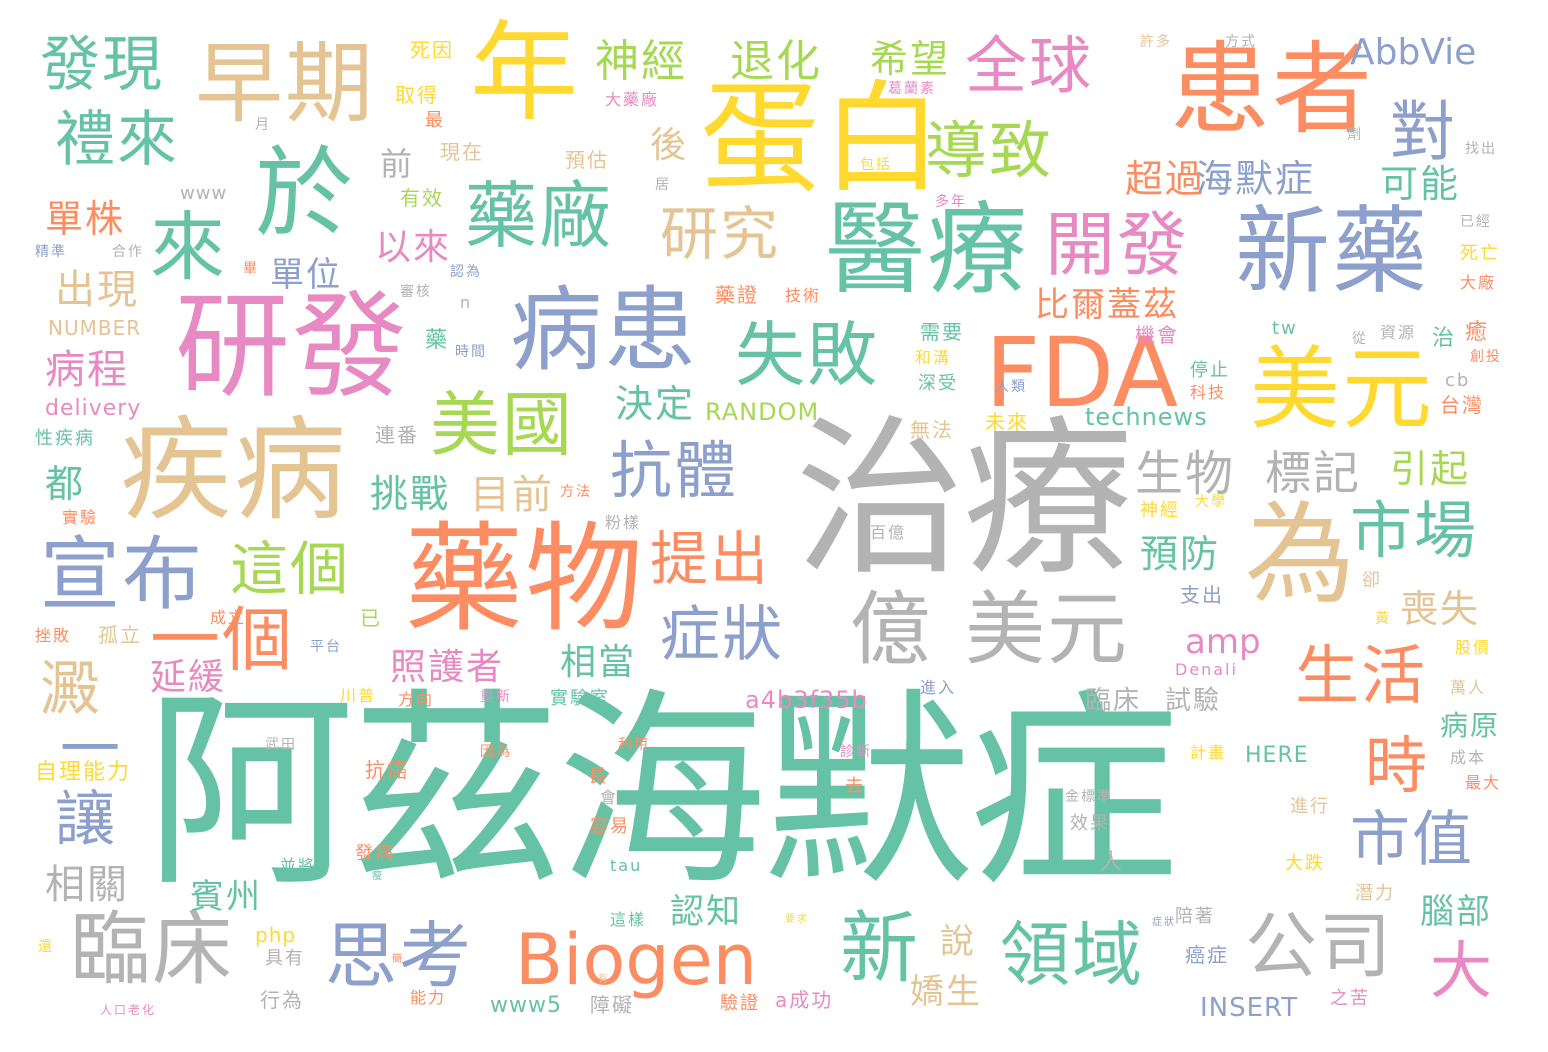 The height and width of the screenshot is (1052, 1548). Describe the element at coordinates (655, 404) in the screenshot. I see `word: 決定` at that location.